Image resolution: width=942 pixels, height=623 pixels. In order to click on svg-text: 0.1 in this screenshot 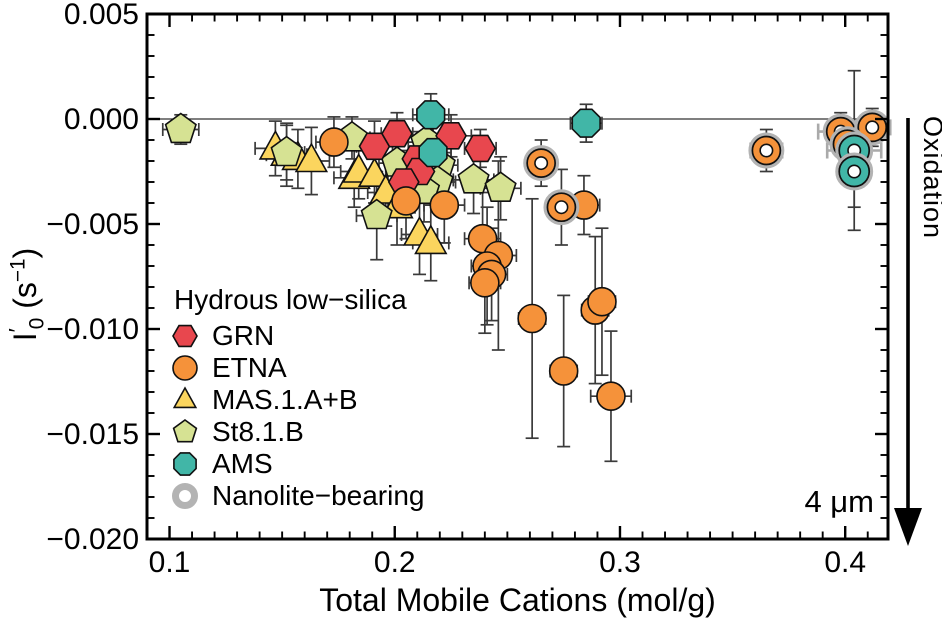, I will do `click(170, 562)`.